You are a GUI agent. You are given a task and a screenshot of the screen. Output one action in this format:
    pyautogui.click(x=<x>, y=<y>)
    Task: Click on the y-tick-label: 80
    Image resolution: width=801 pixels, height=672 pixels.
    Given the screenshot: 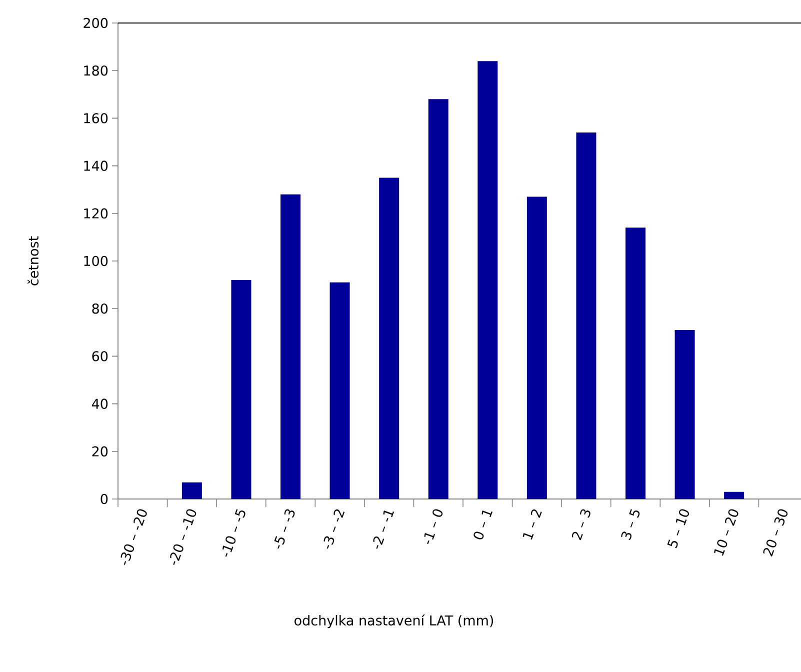 What is the action you would take?
    pyautogui.click(x=100, y=308)
    